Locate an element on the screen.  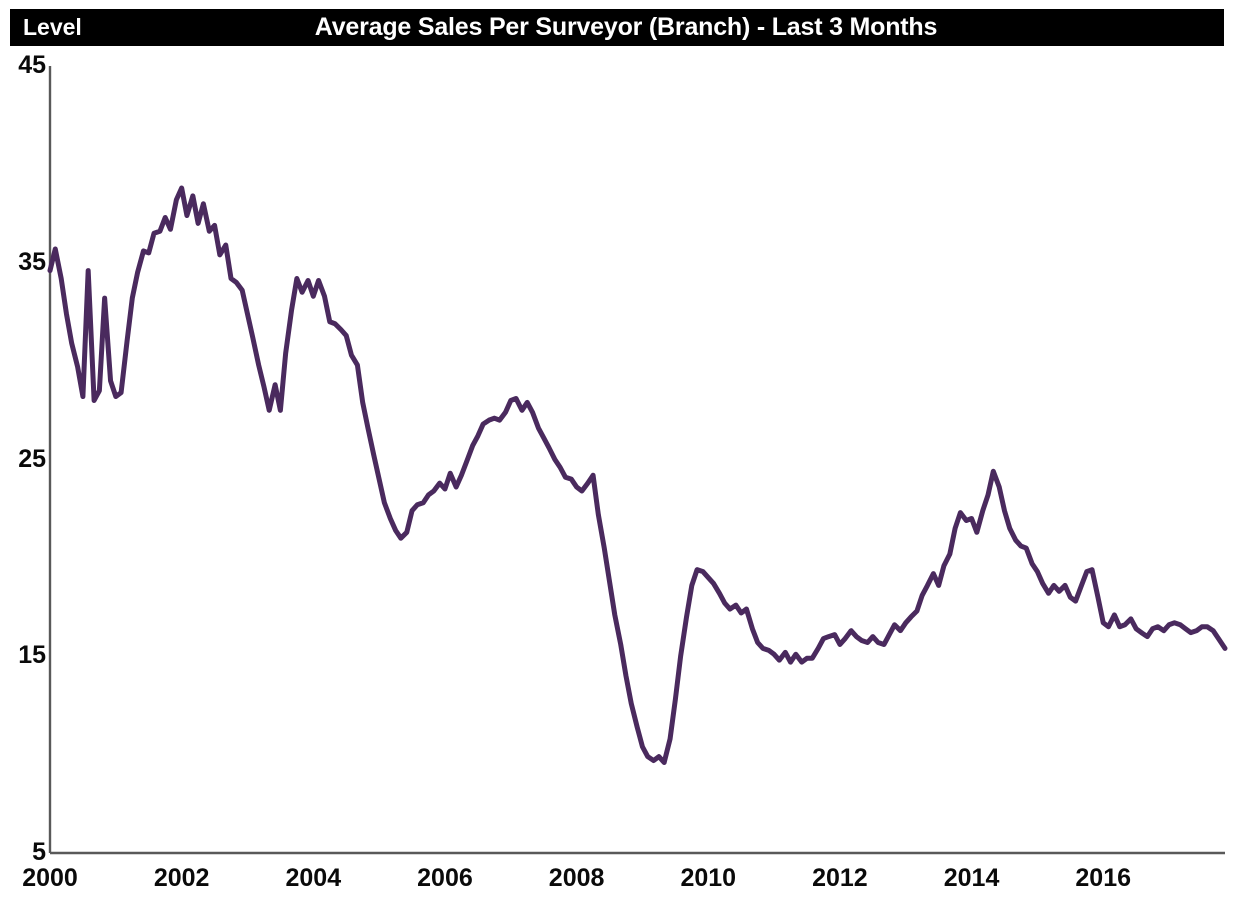
x-tick-label-2000: 2000 is located at coordinates (50, 878).